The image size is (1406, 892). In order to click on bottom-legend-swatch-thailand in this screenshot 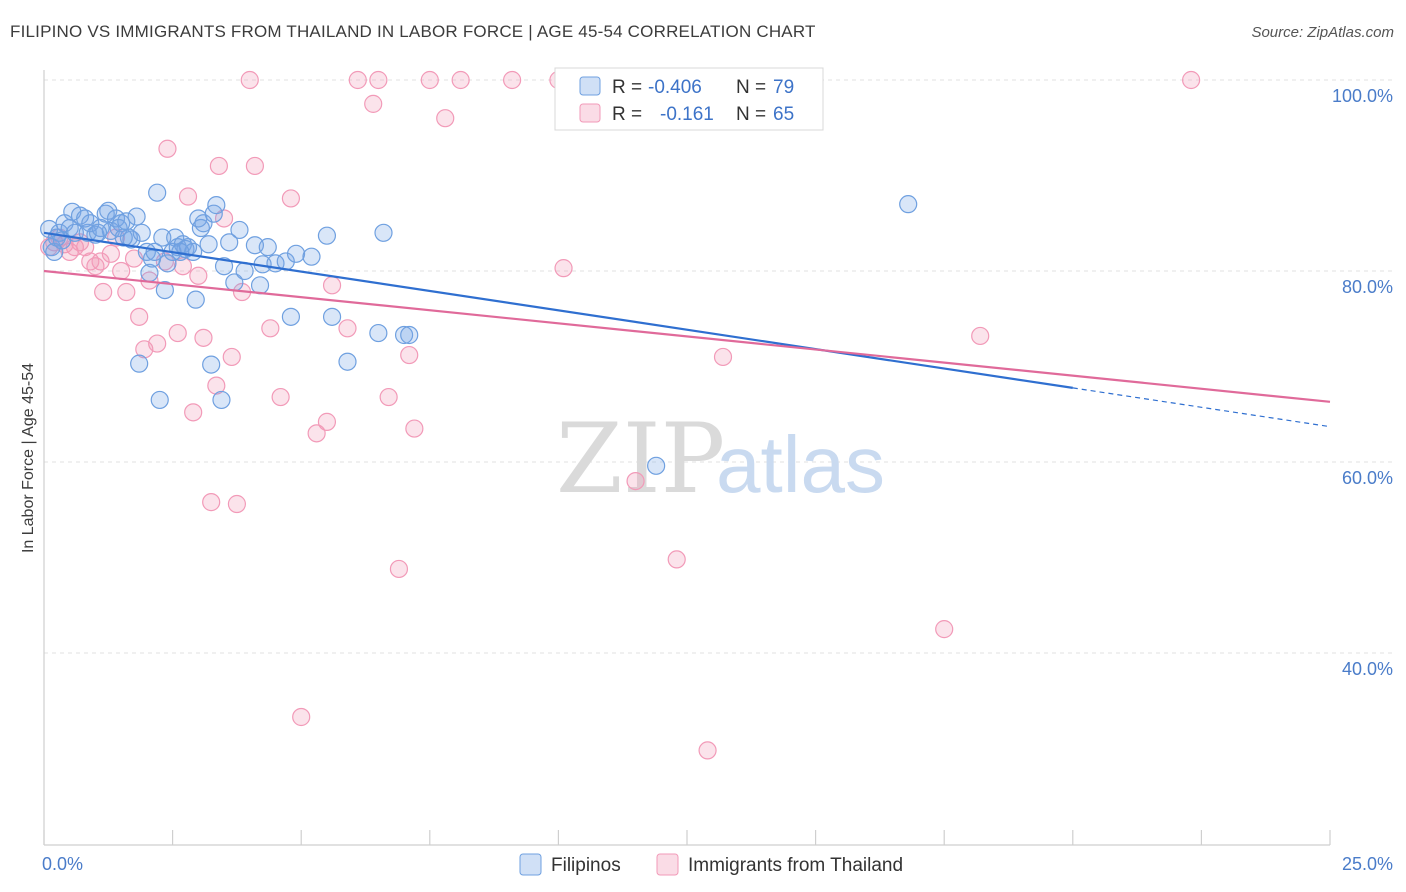, I will do `click(667, 864)`.